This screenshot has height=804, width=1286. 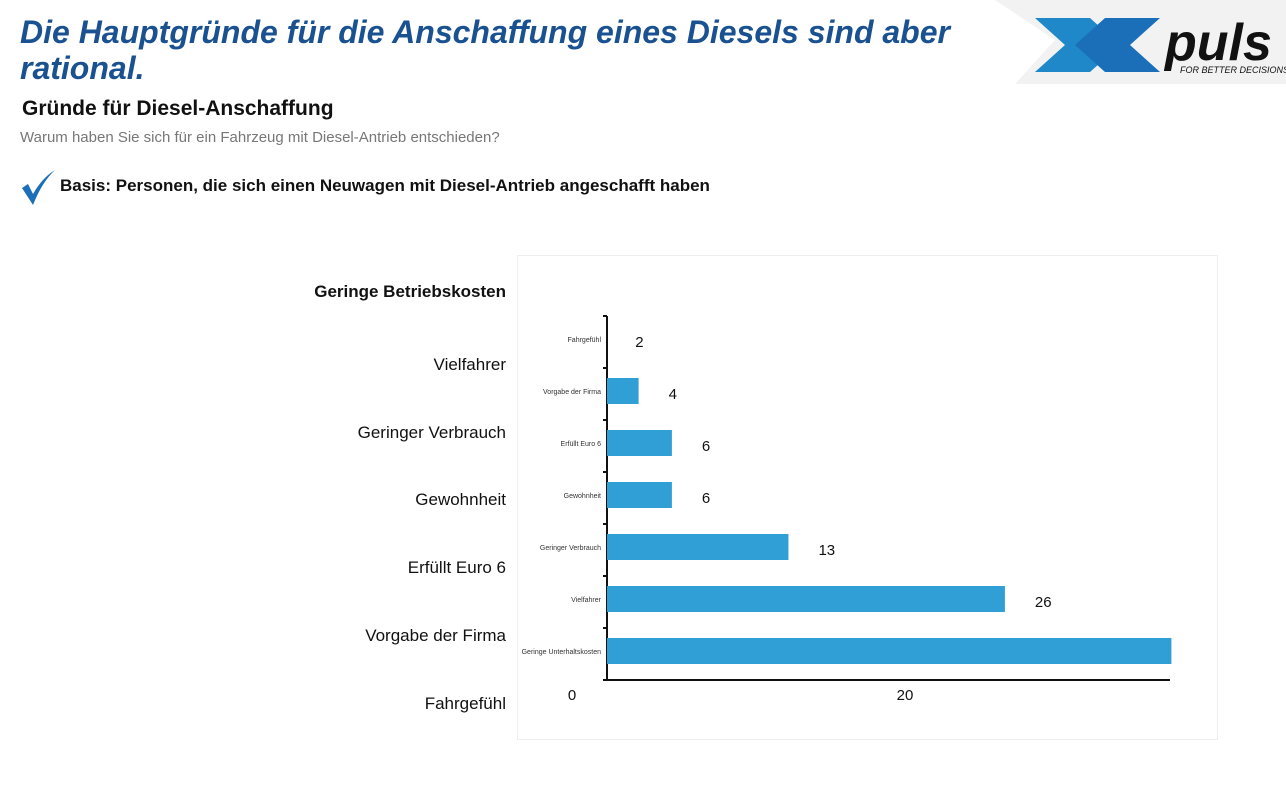 What do you see at coordinates (469, 364) in the screenshot?
I see `left-label: Vielfahrer` at bounding box center [469, 364].